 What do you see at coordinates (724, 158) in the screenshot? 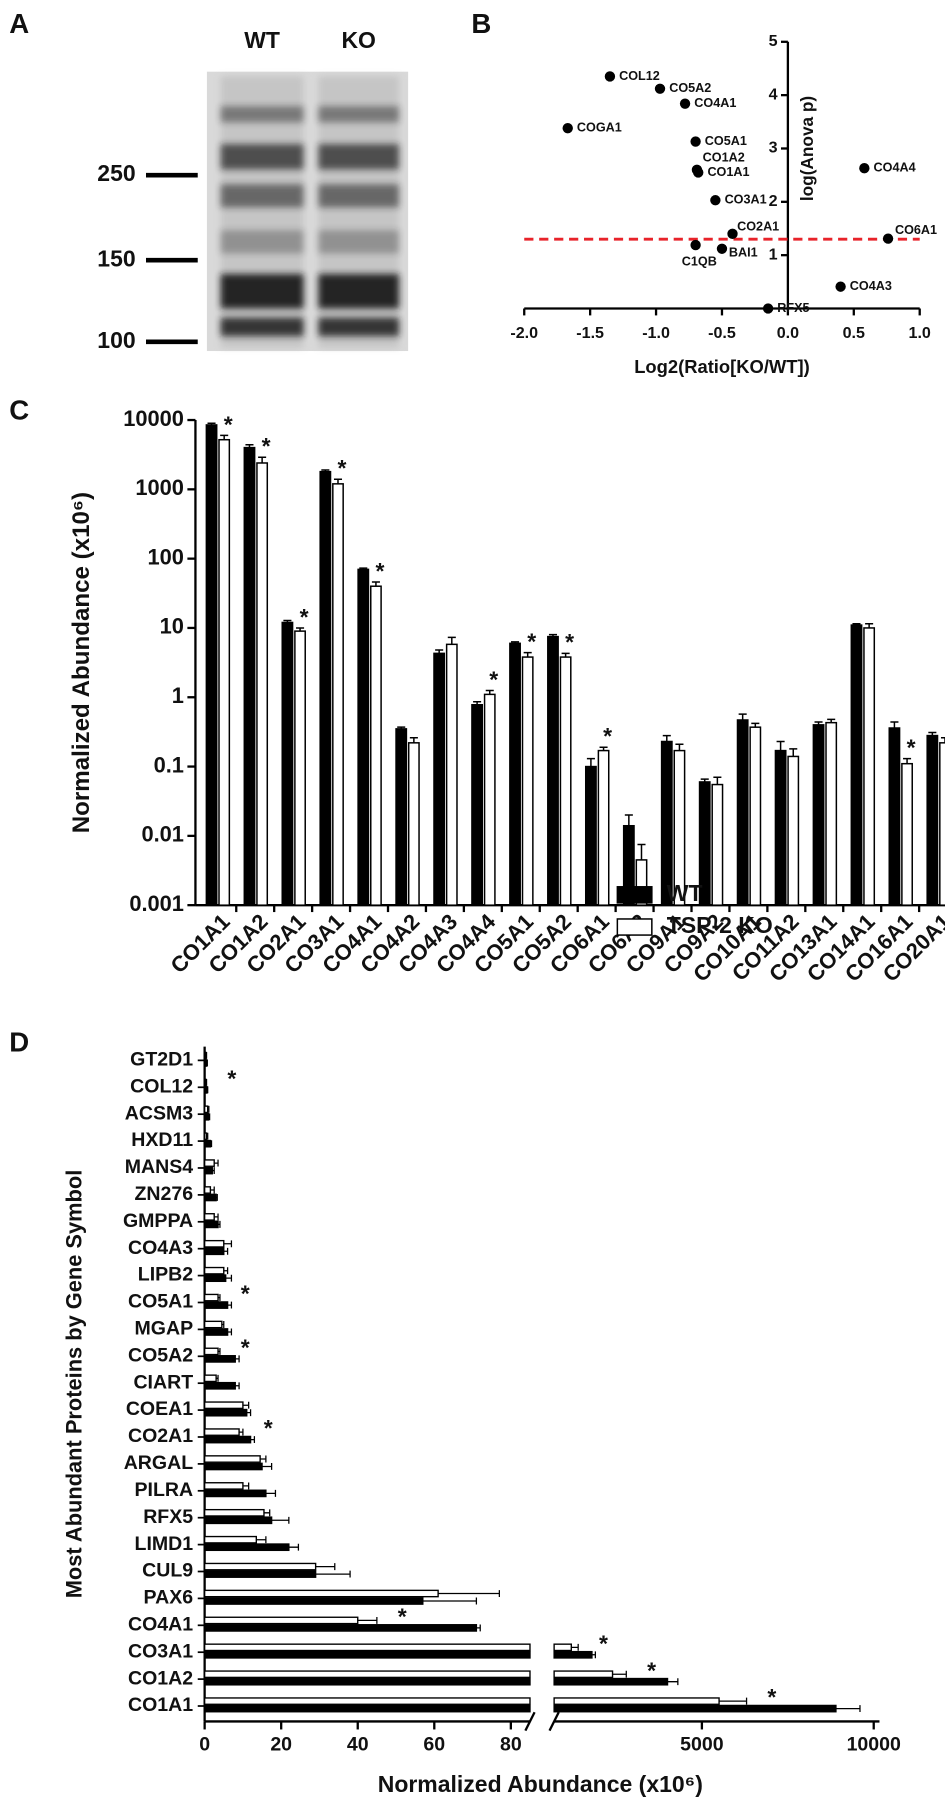
I see `point-label: CO1A2` at bounding box center [724, 158].